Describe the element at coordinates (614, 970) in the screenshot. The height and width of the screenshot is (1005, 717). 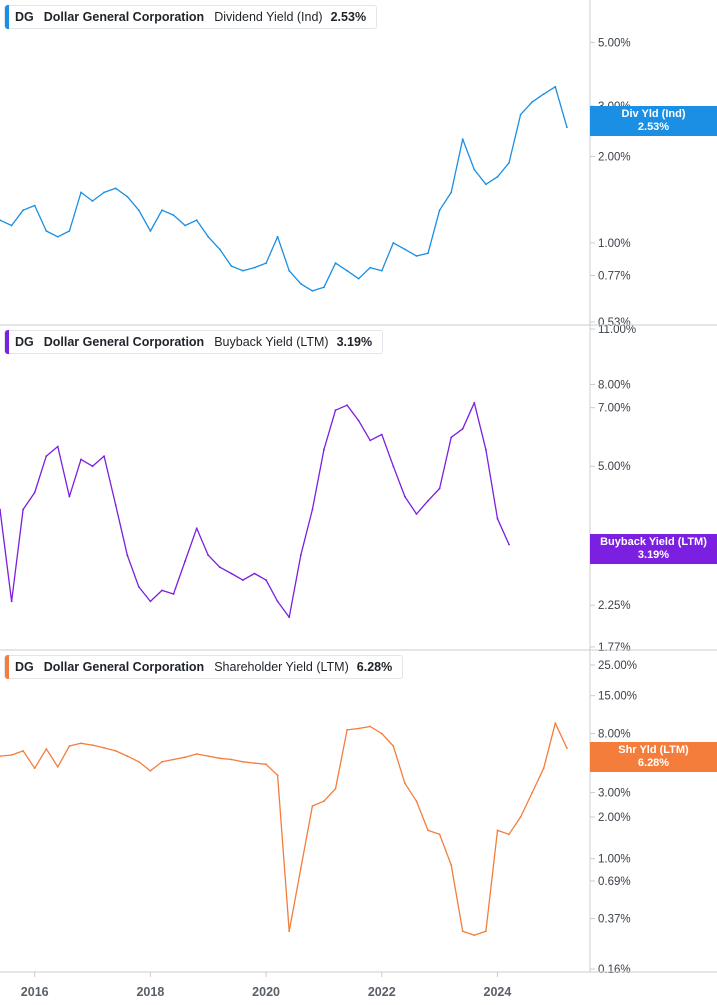
I see `y-tick-label: 0.16%` at that location.